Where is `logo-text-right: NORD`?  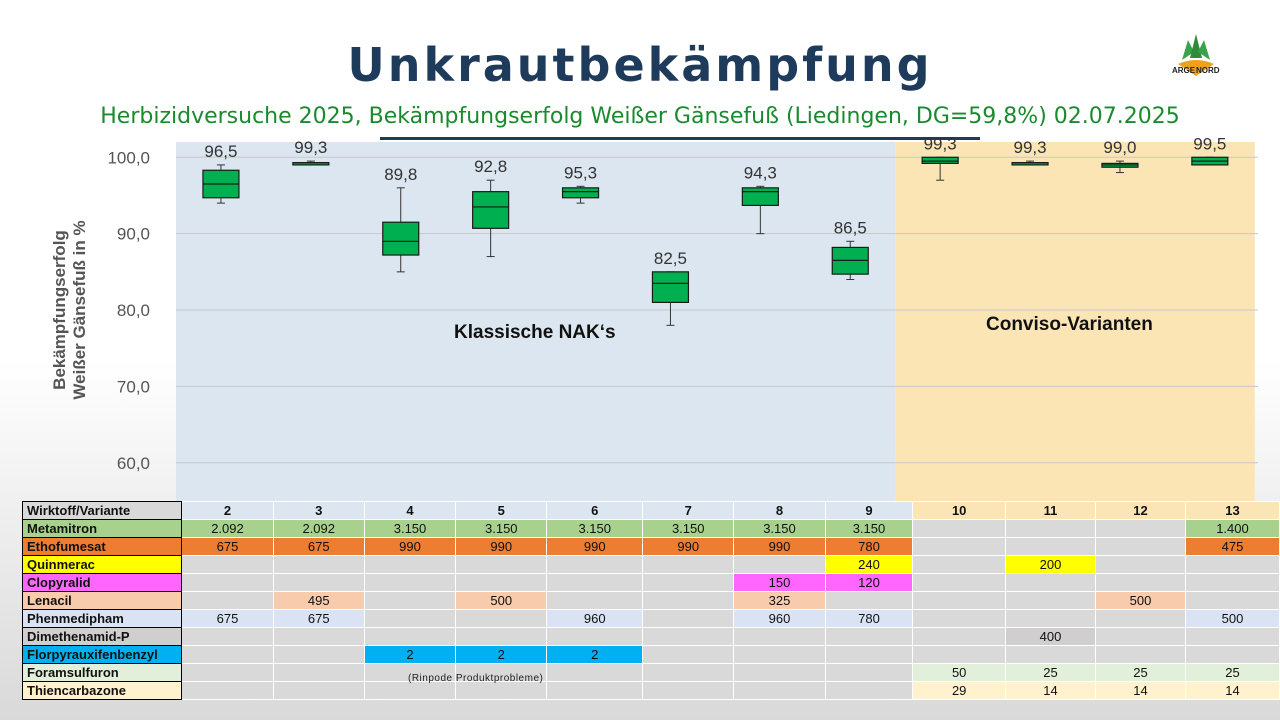
logo-text-right: NORD is located at coordinates (1208, 70).